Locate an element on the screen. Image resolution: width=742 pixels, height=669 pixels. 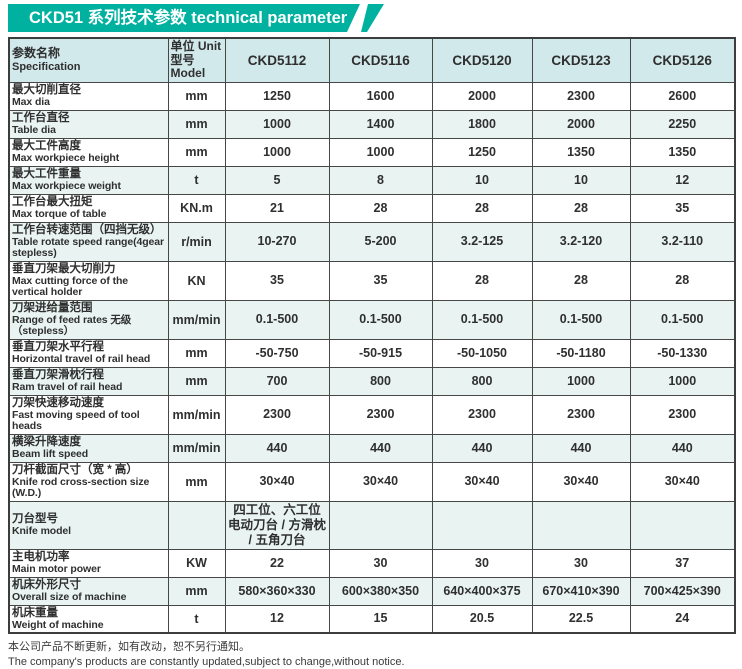
value-cell: 5 is located at coordinates (277, 180).